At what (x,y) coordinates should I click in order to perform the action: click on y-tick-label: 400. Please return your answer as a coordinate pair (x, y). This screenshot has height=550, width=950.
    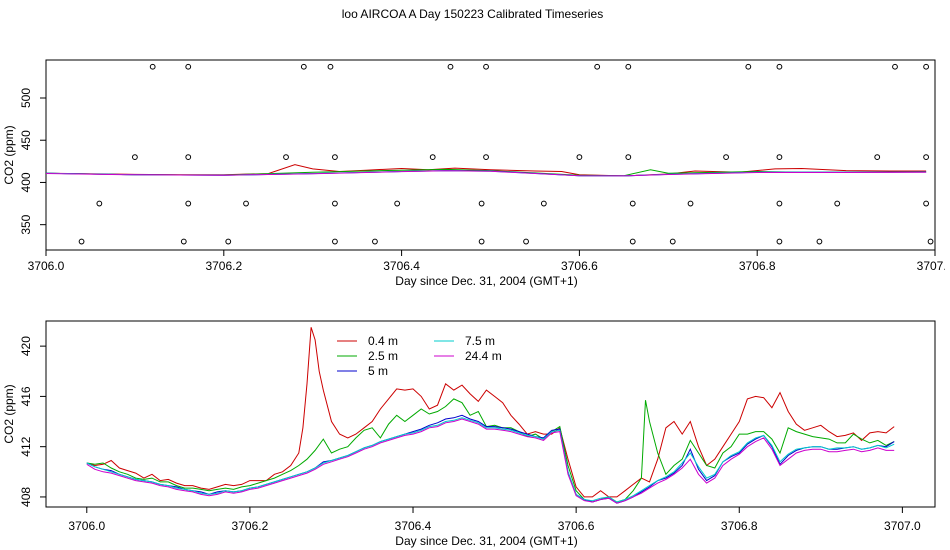
    Looking at the image, I should click on (26, 182).